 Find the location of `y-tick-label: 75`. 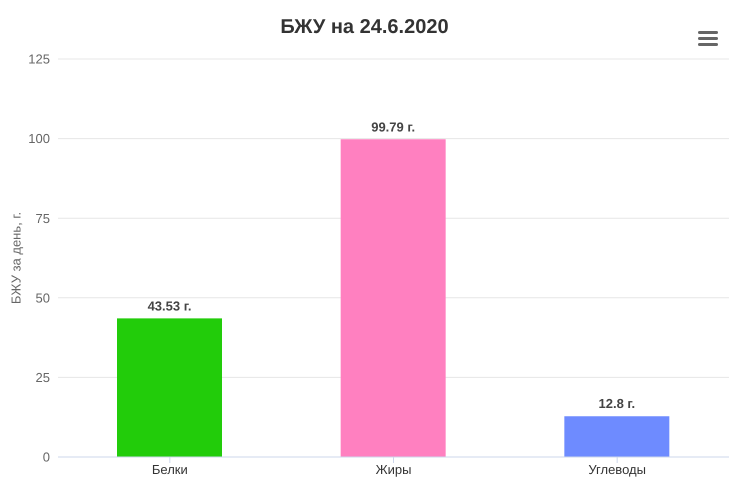

y-tick-label: 75 is located at coordinates (43, 218).